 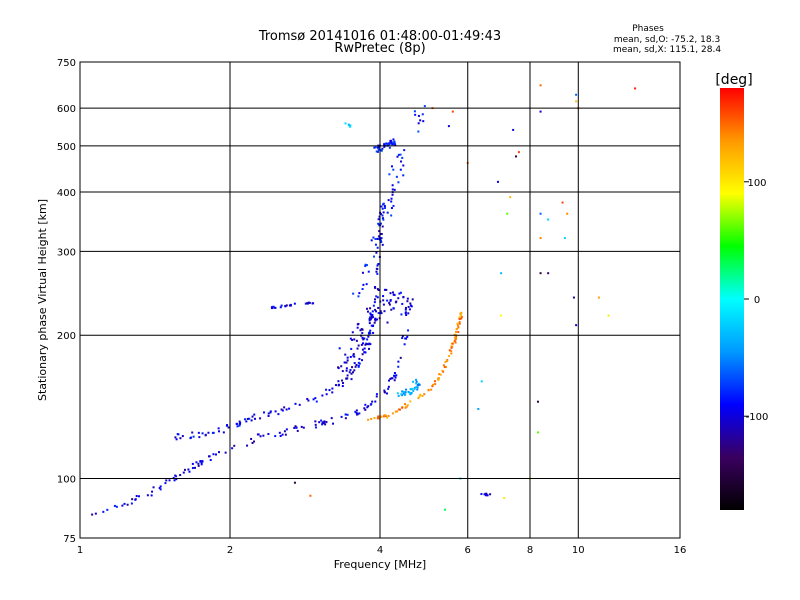 What do you see at coordinates (379, 48) in the screenshot?
I see `chart-subtitle: RwPretec (8p)` at bounding box center [379, 48].